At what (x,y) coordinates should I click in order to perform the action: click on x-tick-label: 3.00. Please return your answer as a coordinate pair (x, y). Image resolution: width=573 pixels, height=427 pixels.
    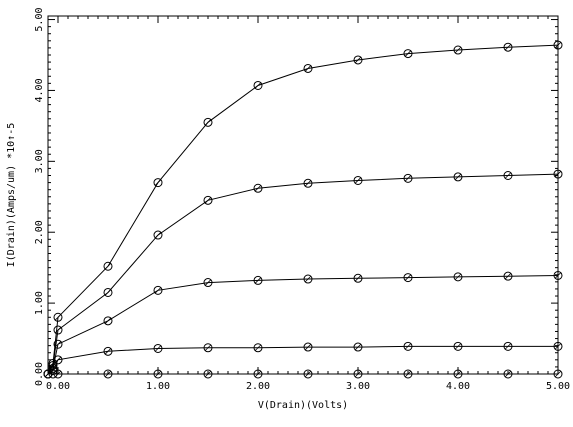
    Looking at the image, I should click on (358, 386).